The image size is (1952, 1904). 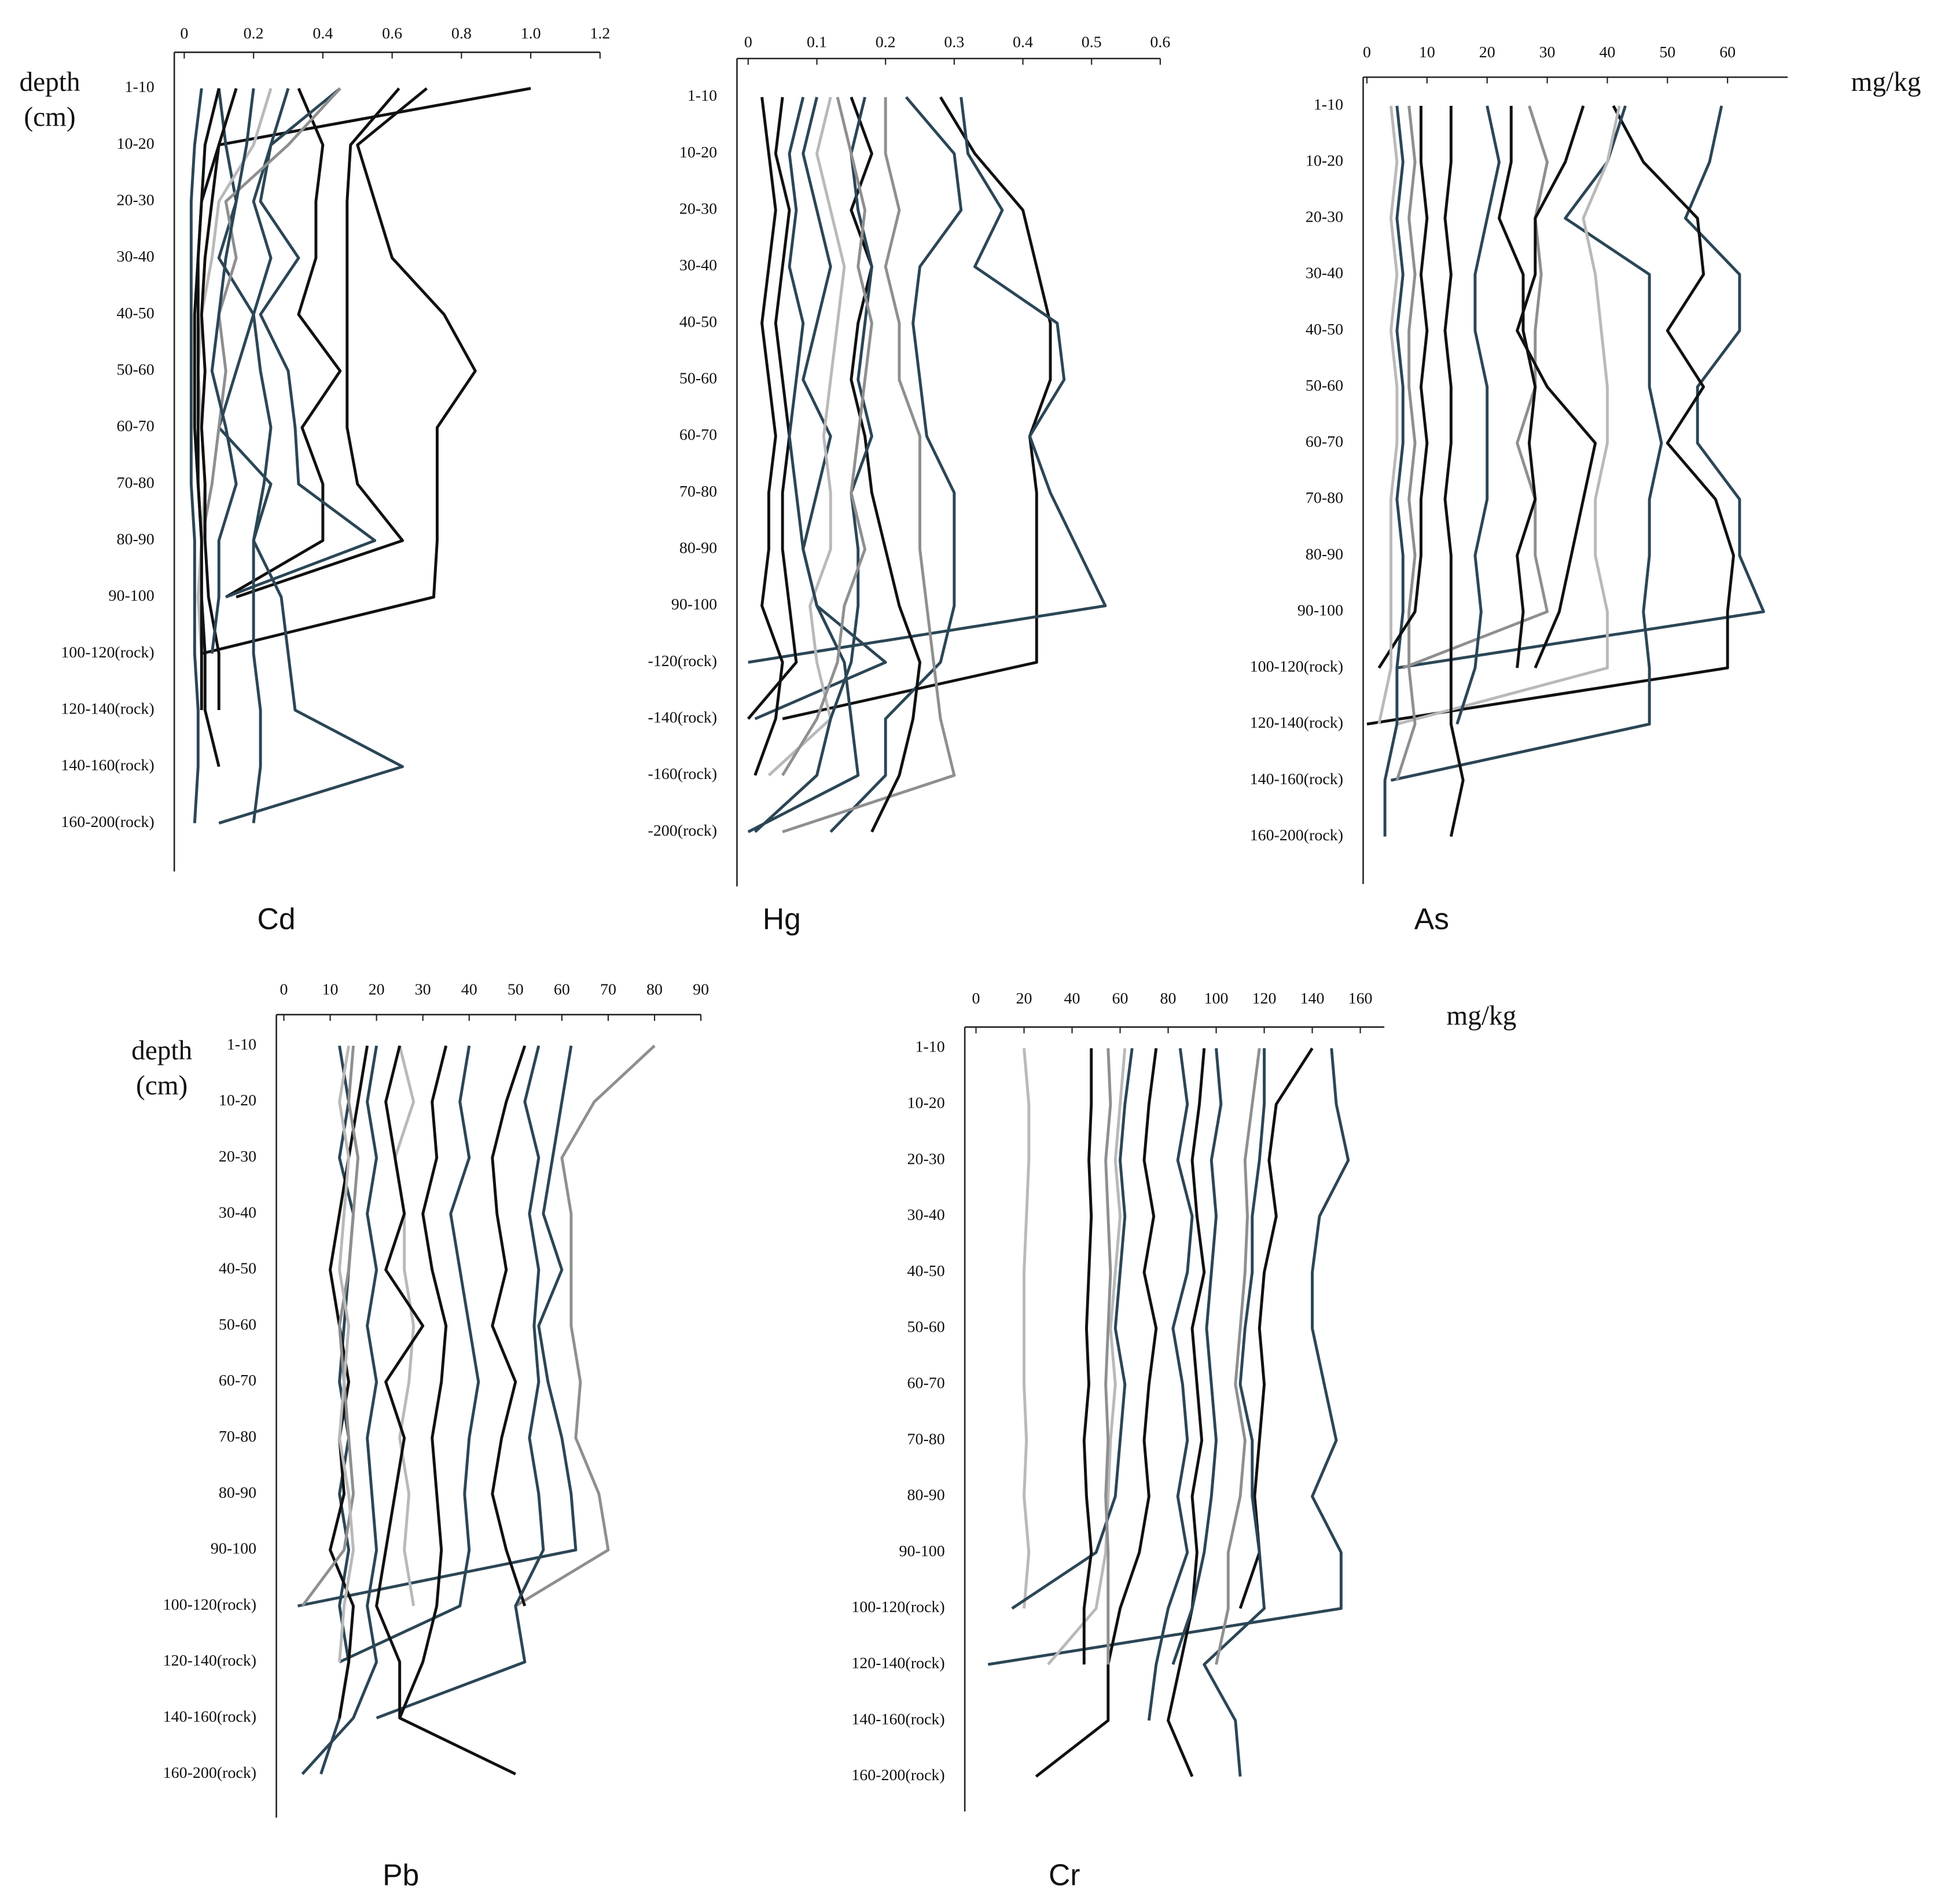 What do you see at coordinates (209, 1604) in the screenshot?
I see `y-tick-label: 100-120(rock)` at bounding box center [209, 1604].